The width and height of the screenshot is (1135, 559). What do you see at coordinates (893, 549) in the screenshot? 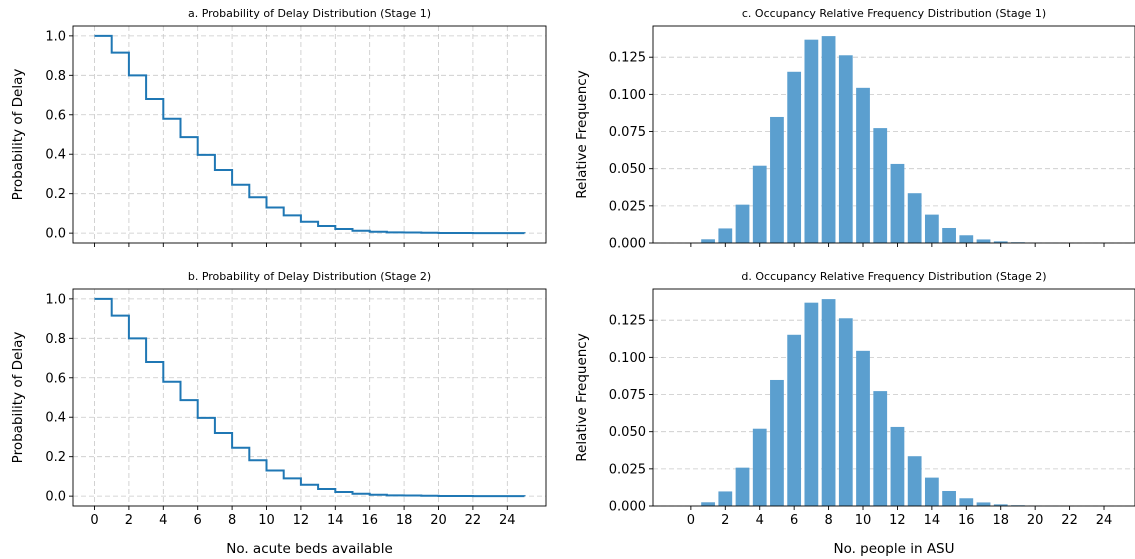
I see `x-axis-label: No. people in ASU` at bounding box center [893, 549].